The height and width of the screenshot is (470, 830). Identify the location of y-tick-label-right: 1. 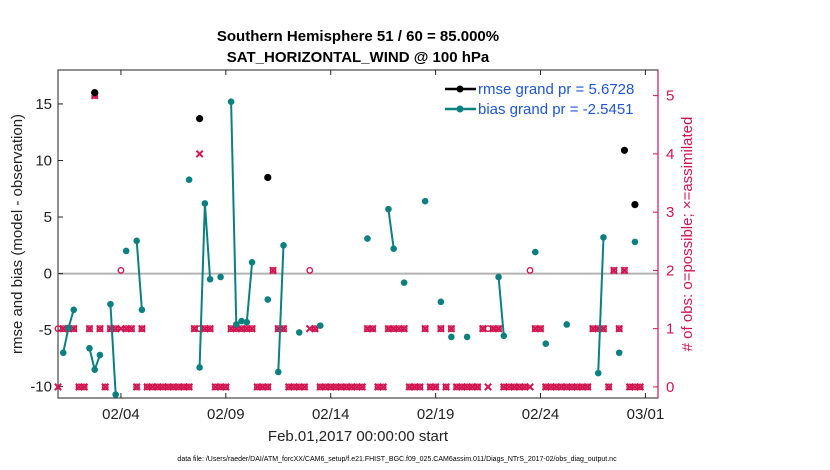
(670, 329).